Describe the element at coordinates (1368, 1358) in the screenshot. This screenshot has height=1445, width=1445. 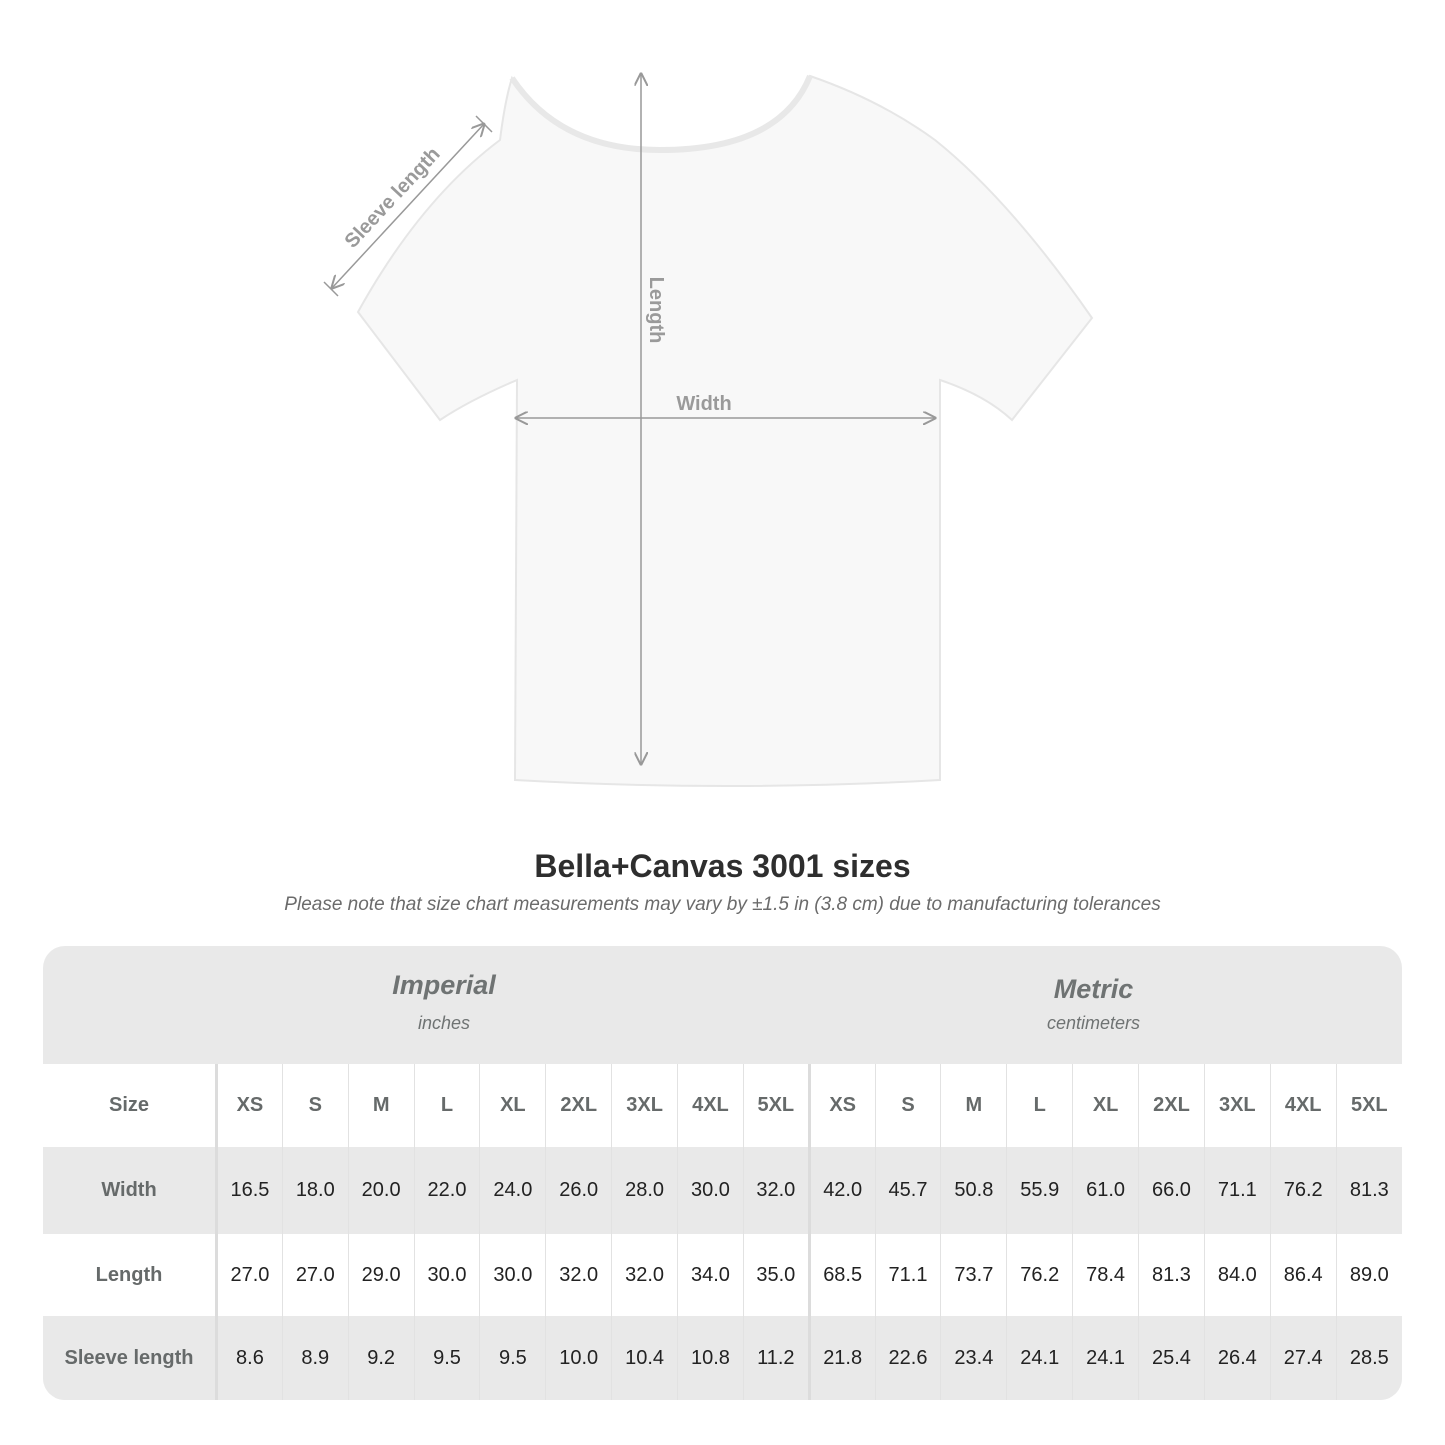
I see `metric-cell: 28.5` at that location.